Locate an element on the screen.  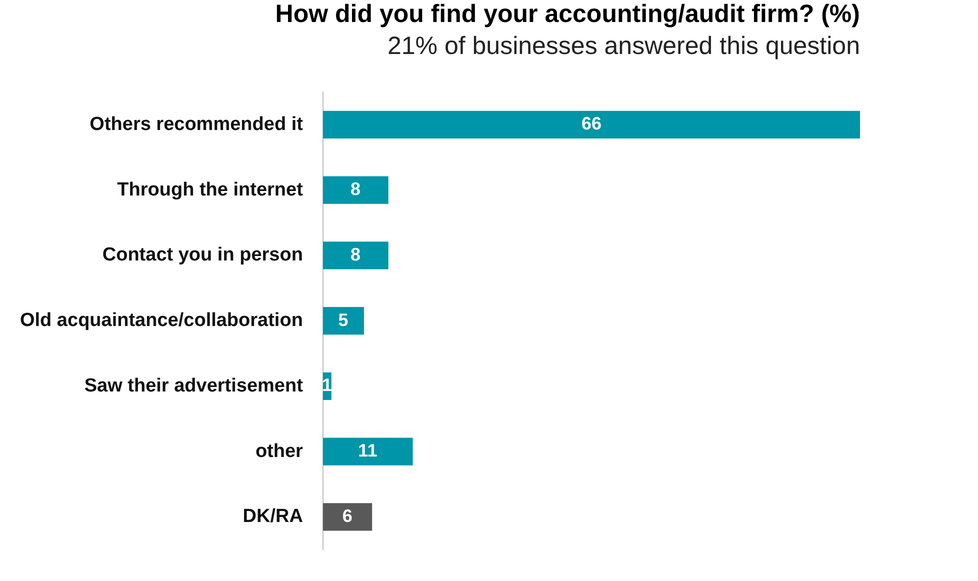
data-label: 5 is located at coordinates (343, 320).